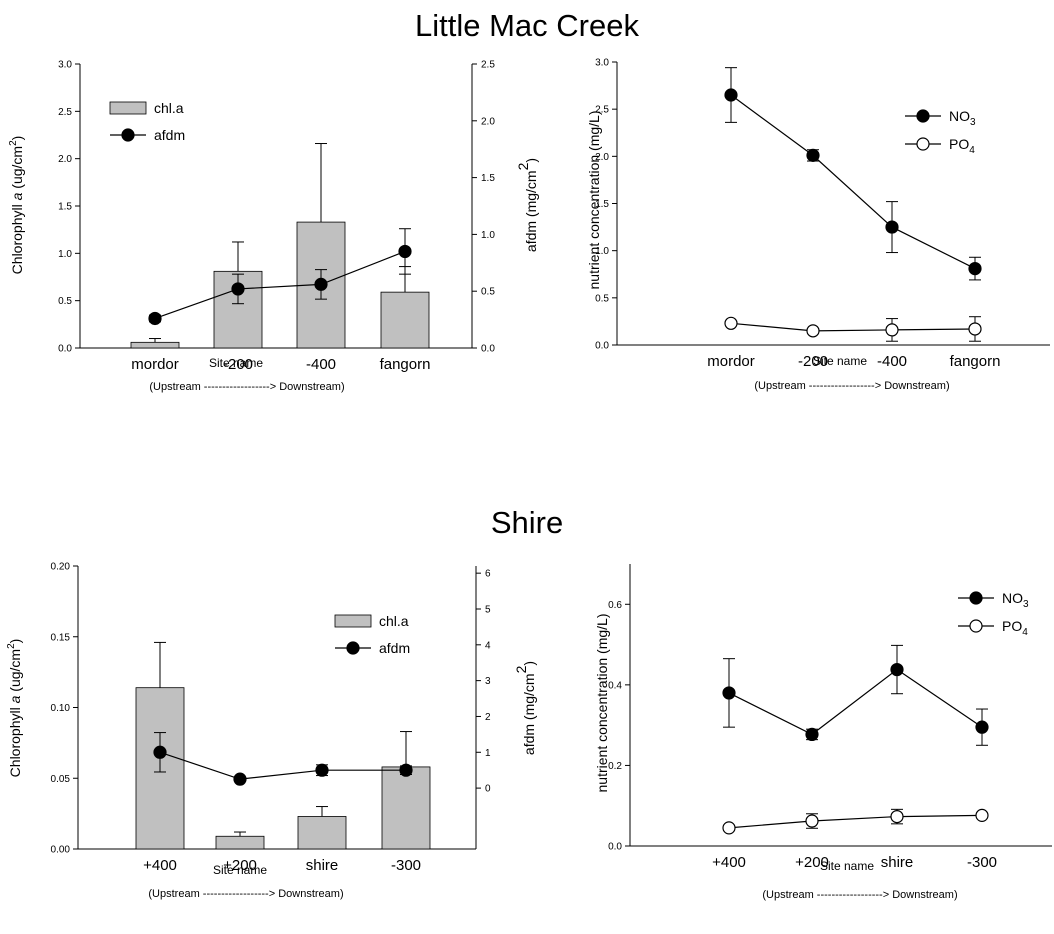  Describe the element at coordinates (602, 251) in the screenshot. I see `chart2-ytick-label-left: 1.0` at that location.